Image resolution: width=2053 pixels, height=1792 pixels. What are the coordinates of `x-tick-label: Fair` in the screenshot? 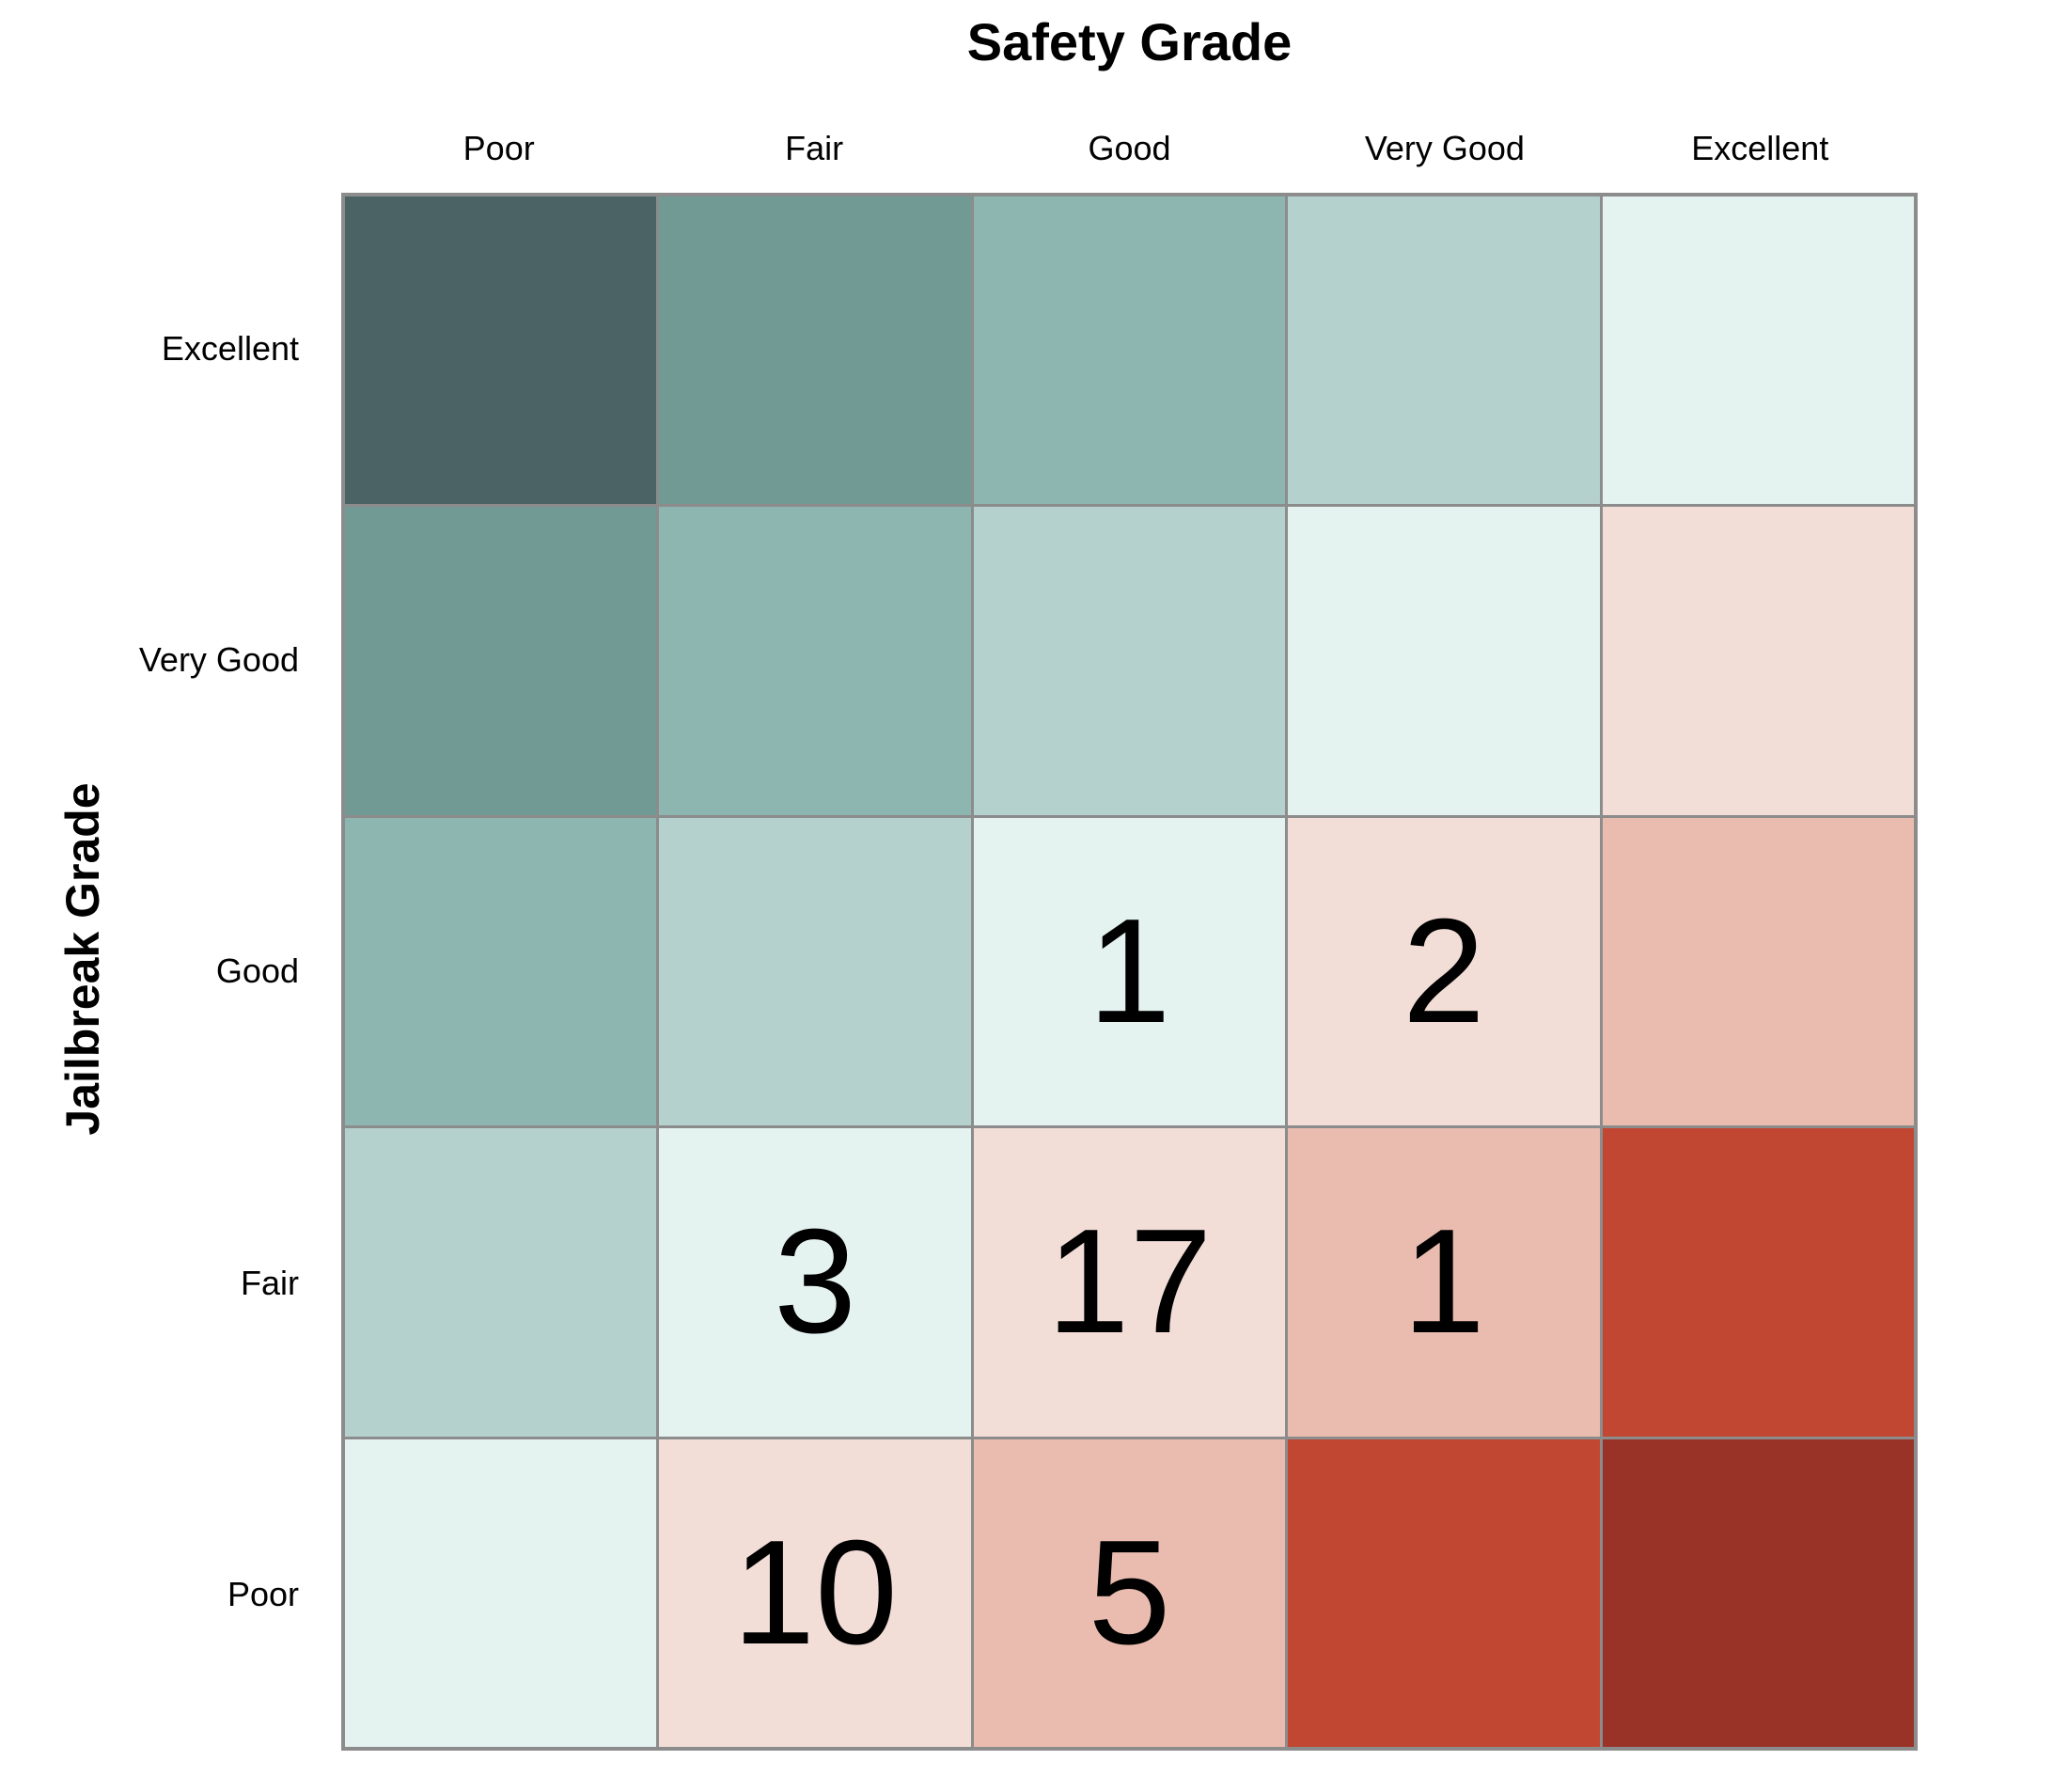 It's located at (814, 148).